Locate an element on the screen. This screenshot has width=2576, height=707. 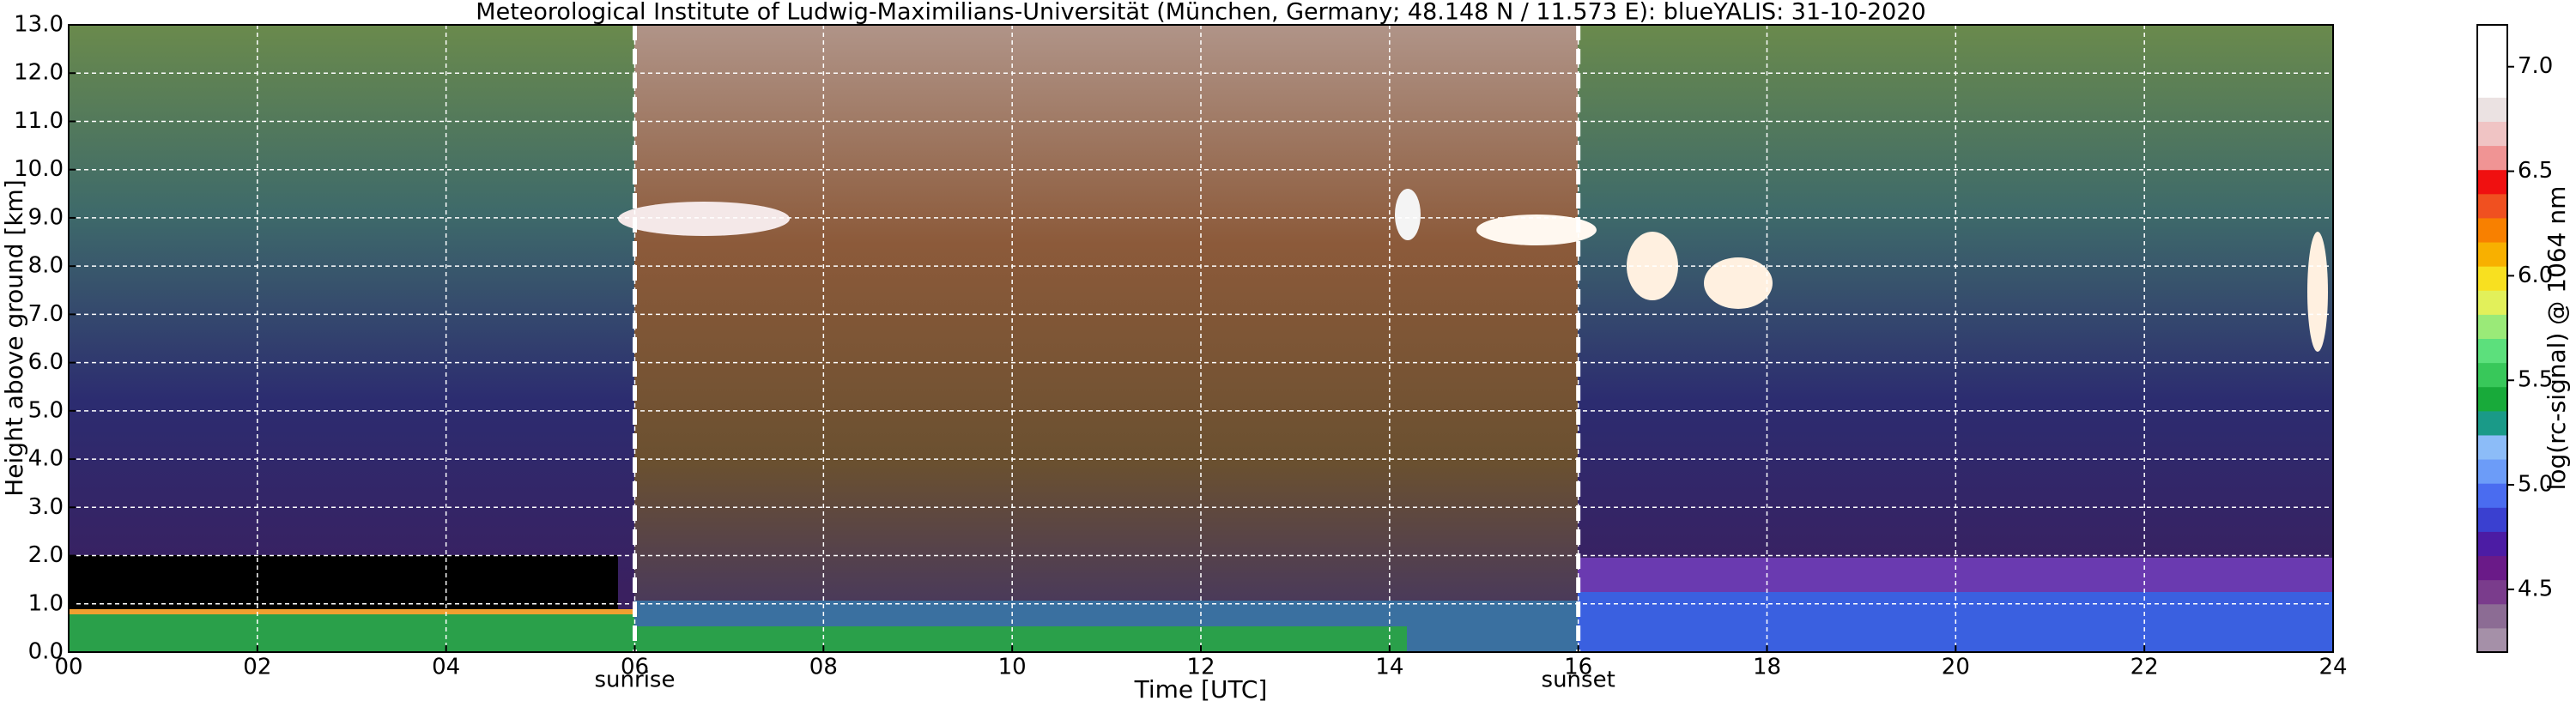
x-tick-label: 18 is located at coordinates (1767, 667).